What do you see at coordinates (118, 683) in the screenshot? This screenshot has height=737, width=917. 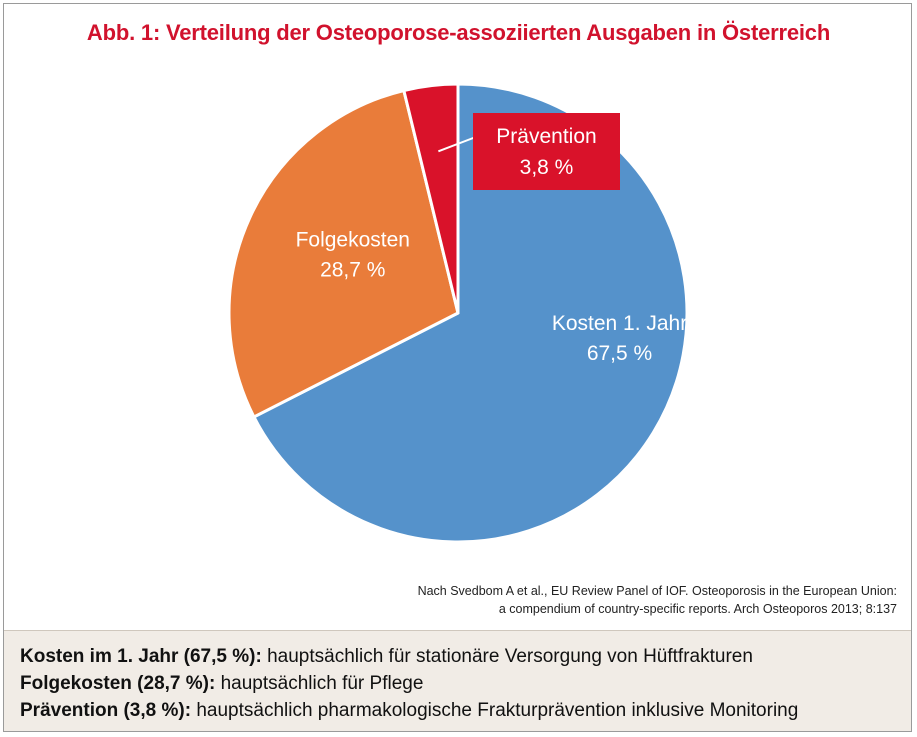 I see `legend-label: Folgekosten (28,7 %):` at bounding box center [118, 683].